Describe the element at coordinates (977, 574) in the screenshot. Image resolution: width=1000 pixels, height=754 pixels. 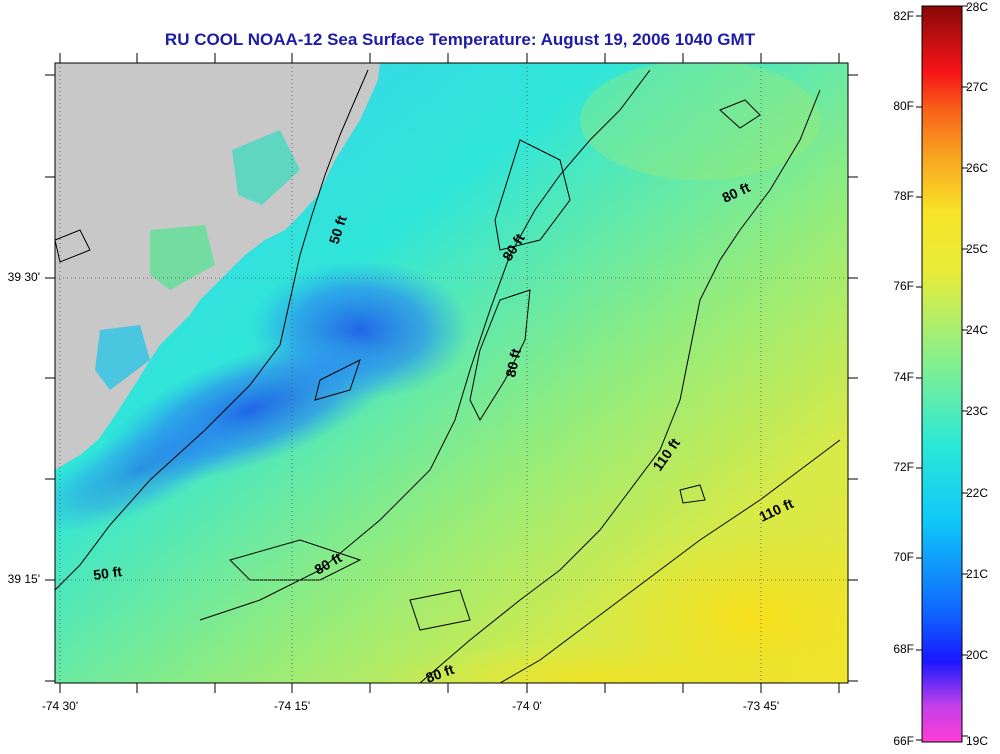
I see `colorbar-c-label: 21C` at that location.